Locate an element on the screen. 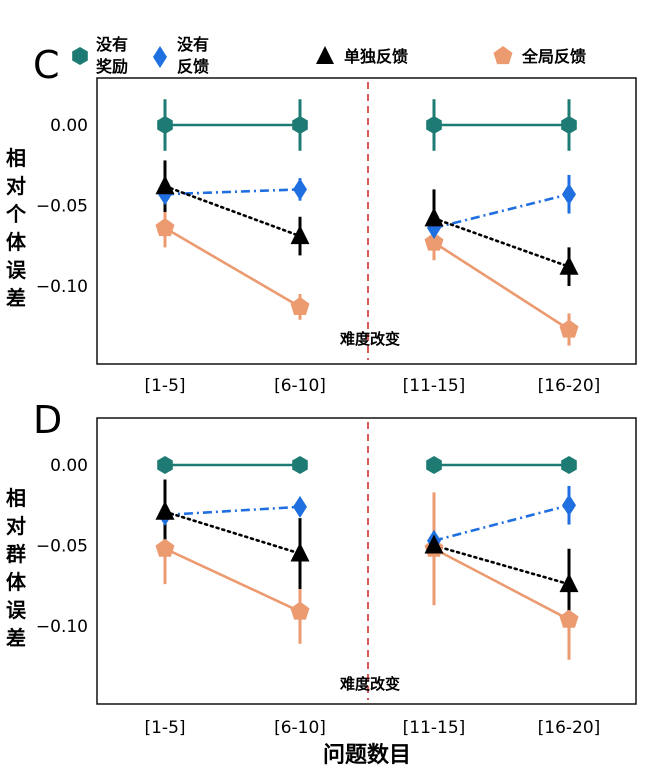 This screenshot has height=780, width=648. panel-label: D is located at coordinates (47, 420).